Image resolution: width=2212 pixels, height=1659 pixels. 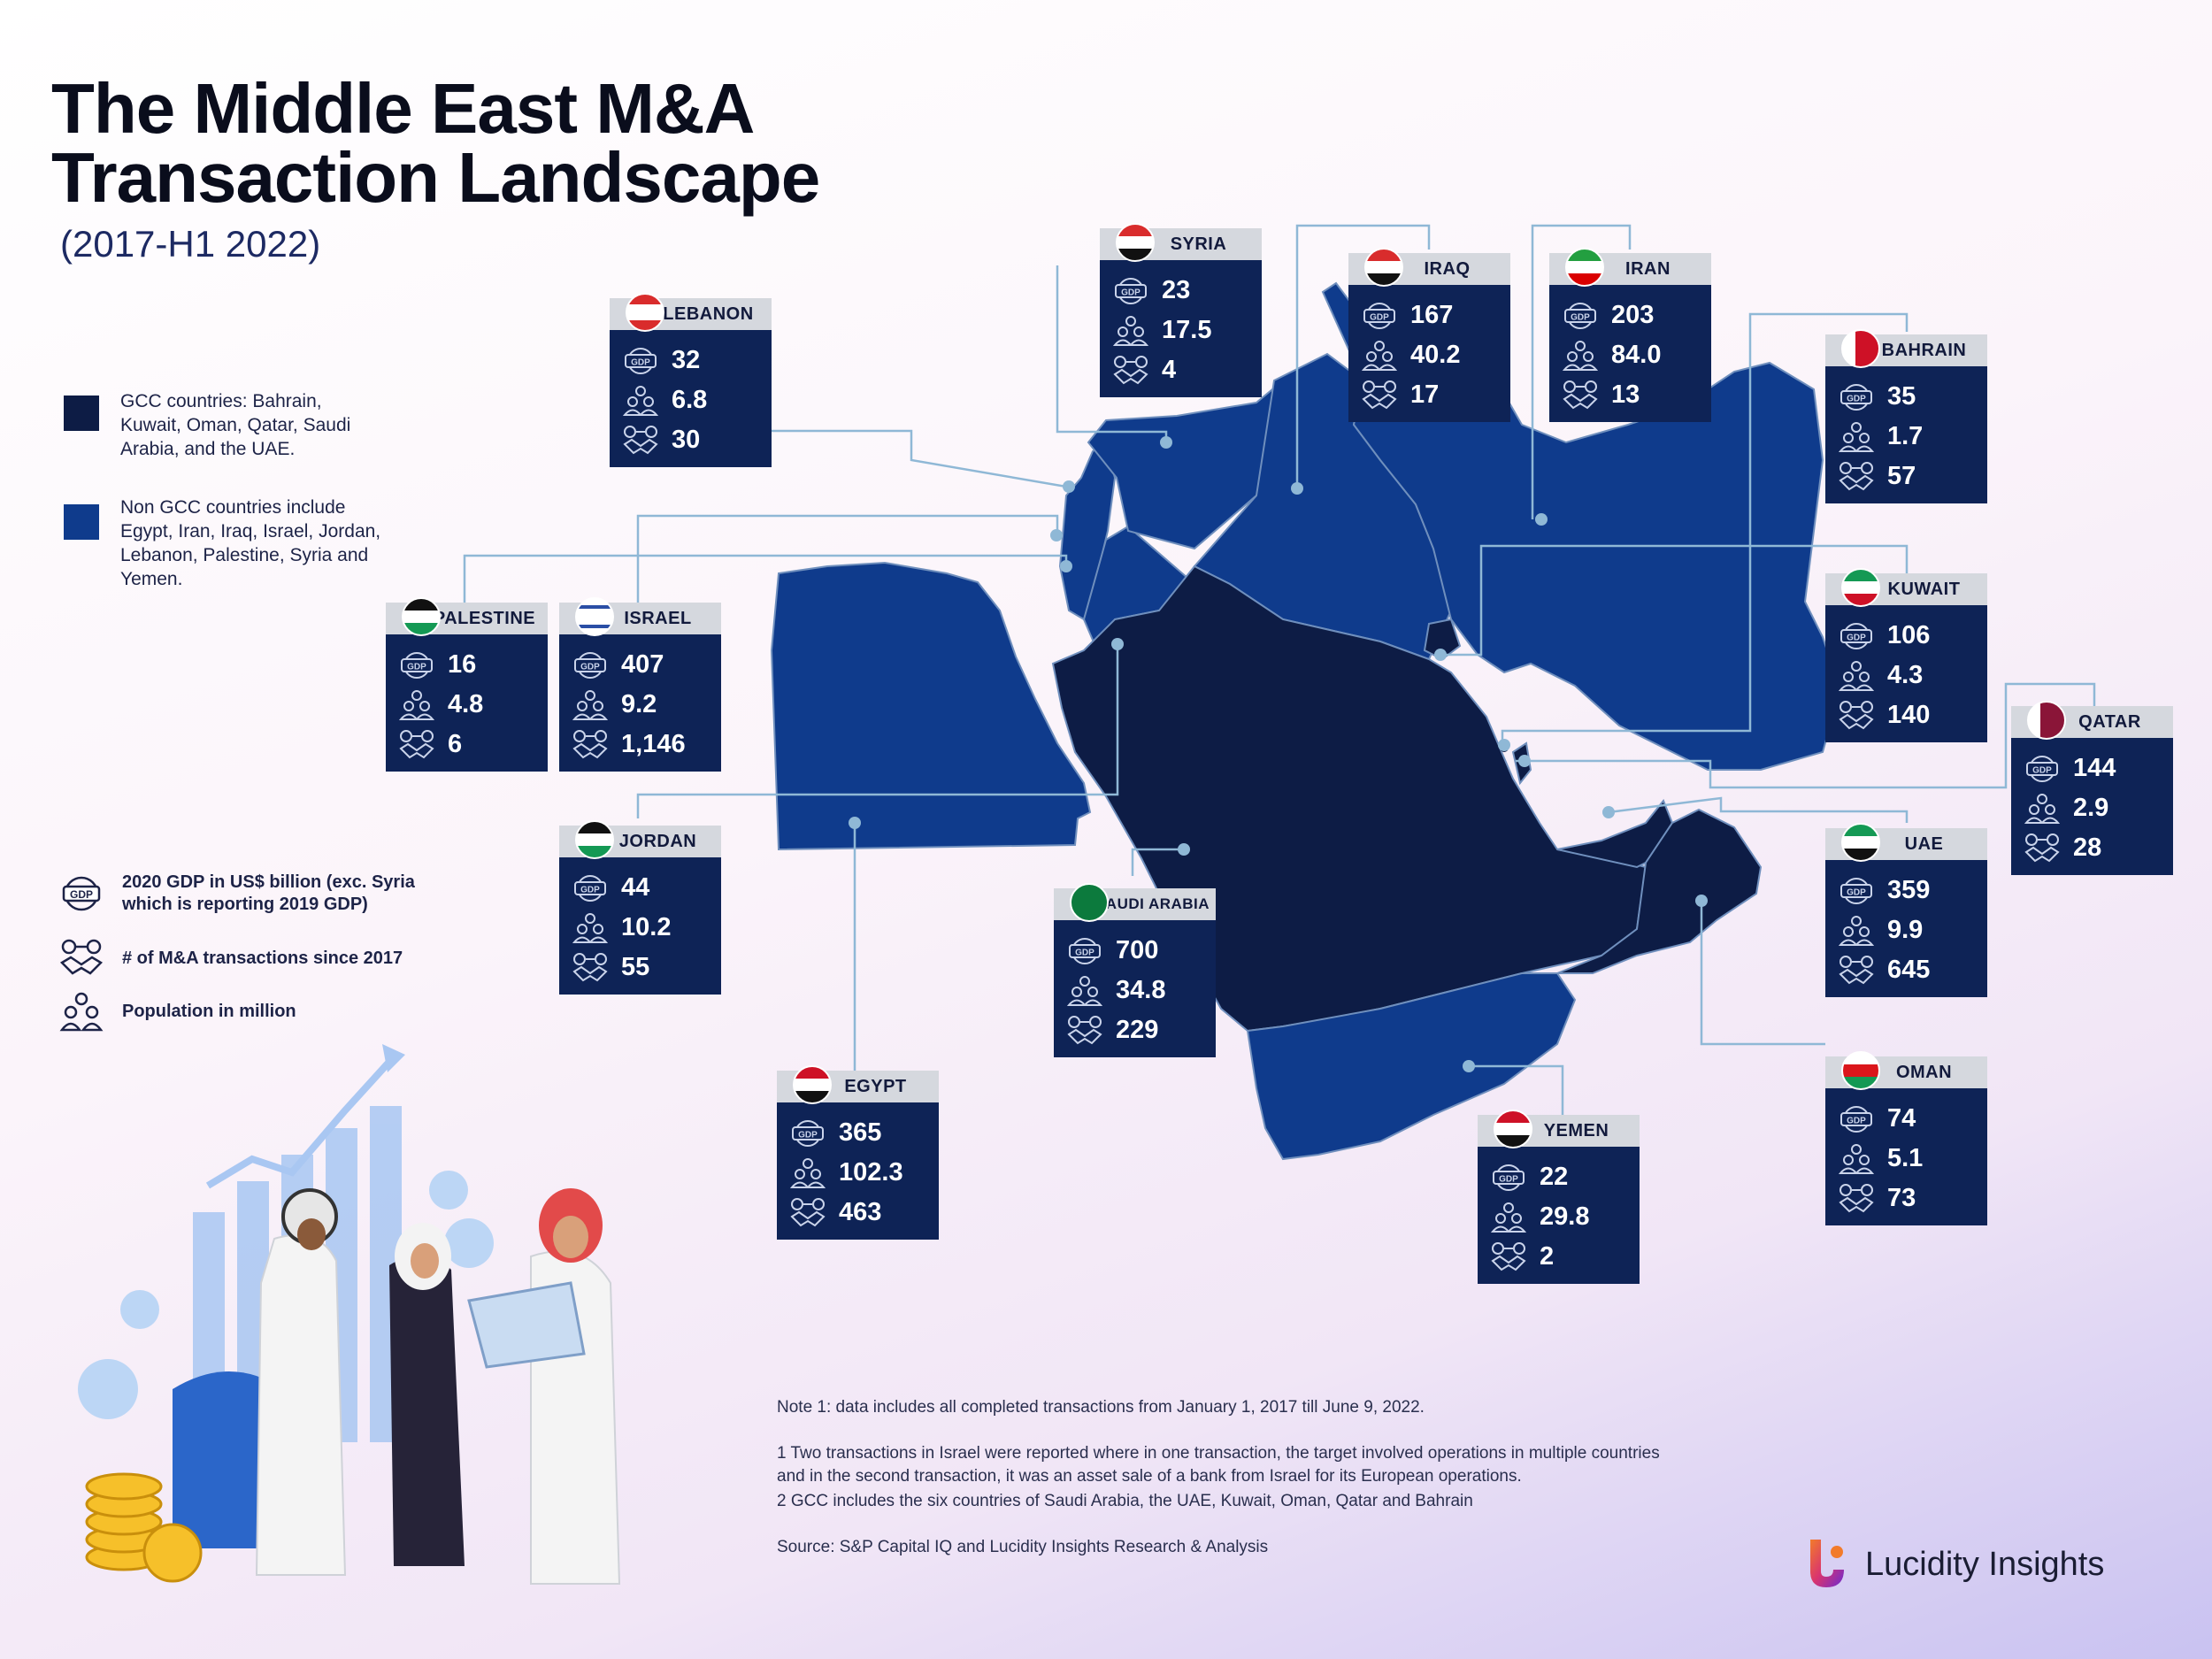 I want to click on oman-card: OMAN GDP 74 5.1 73, so click(x=1906, y=1138).